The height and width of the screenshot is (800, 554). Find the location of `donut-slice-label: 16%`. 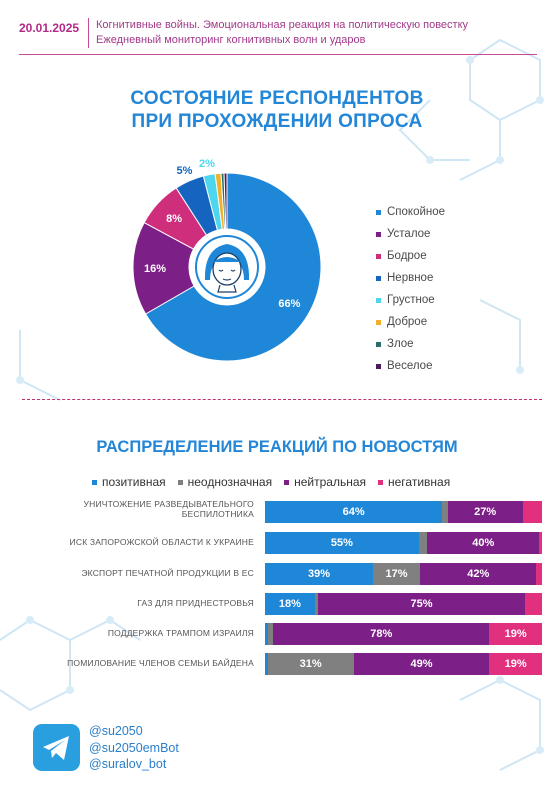

donut-slice-label: 16% is located at coordinates (155, 269).